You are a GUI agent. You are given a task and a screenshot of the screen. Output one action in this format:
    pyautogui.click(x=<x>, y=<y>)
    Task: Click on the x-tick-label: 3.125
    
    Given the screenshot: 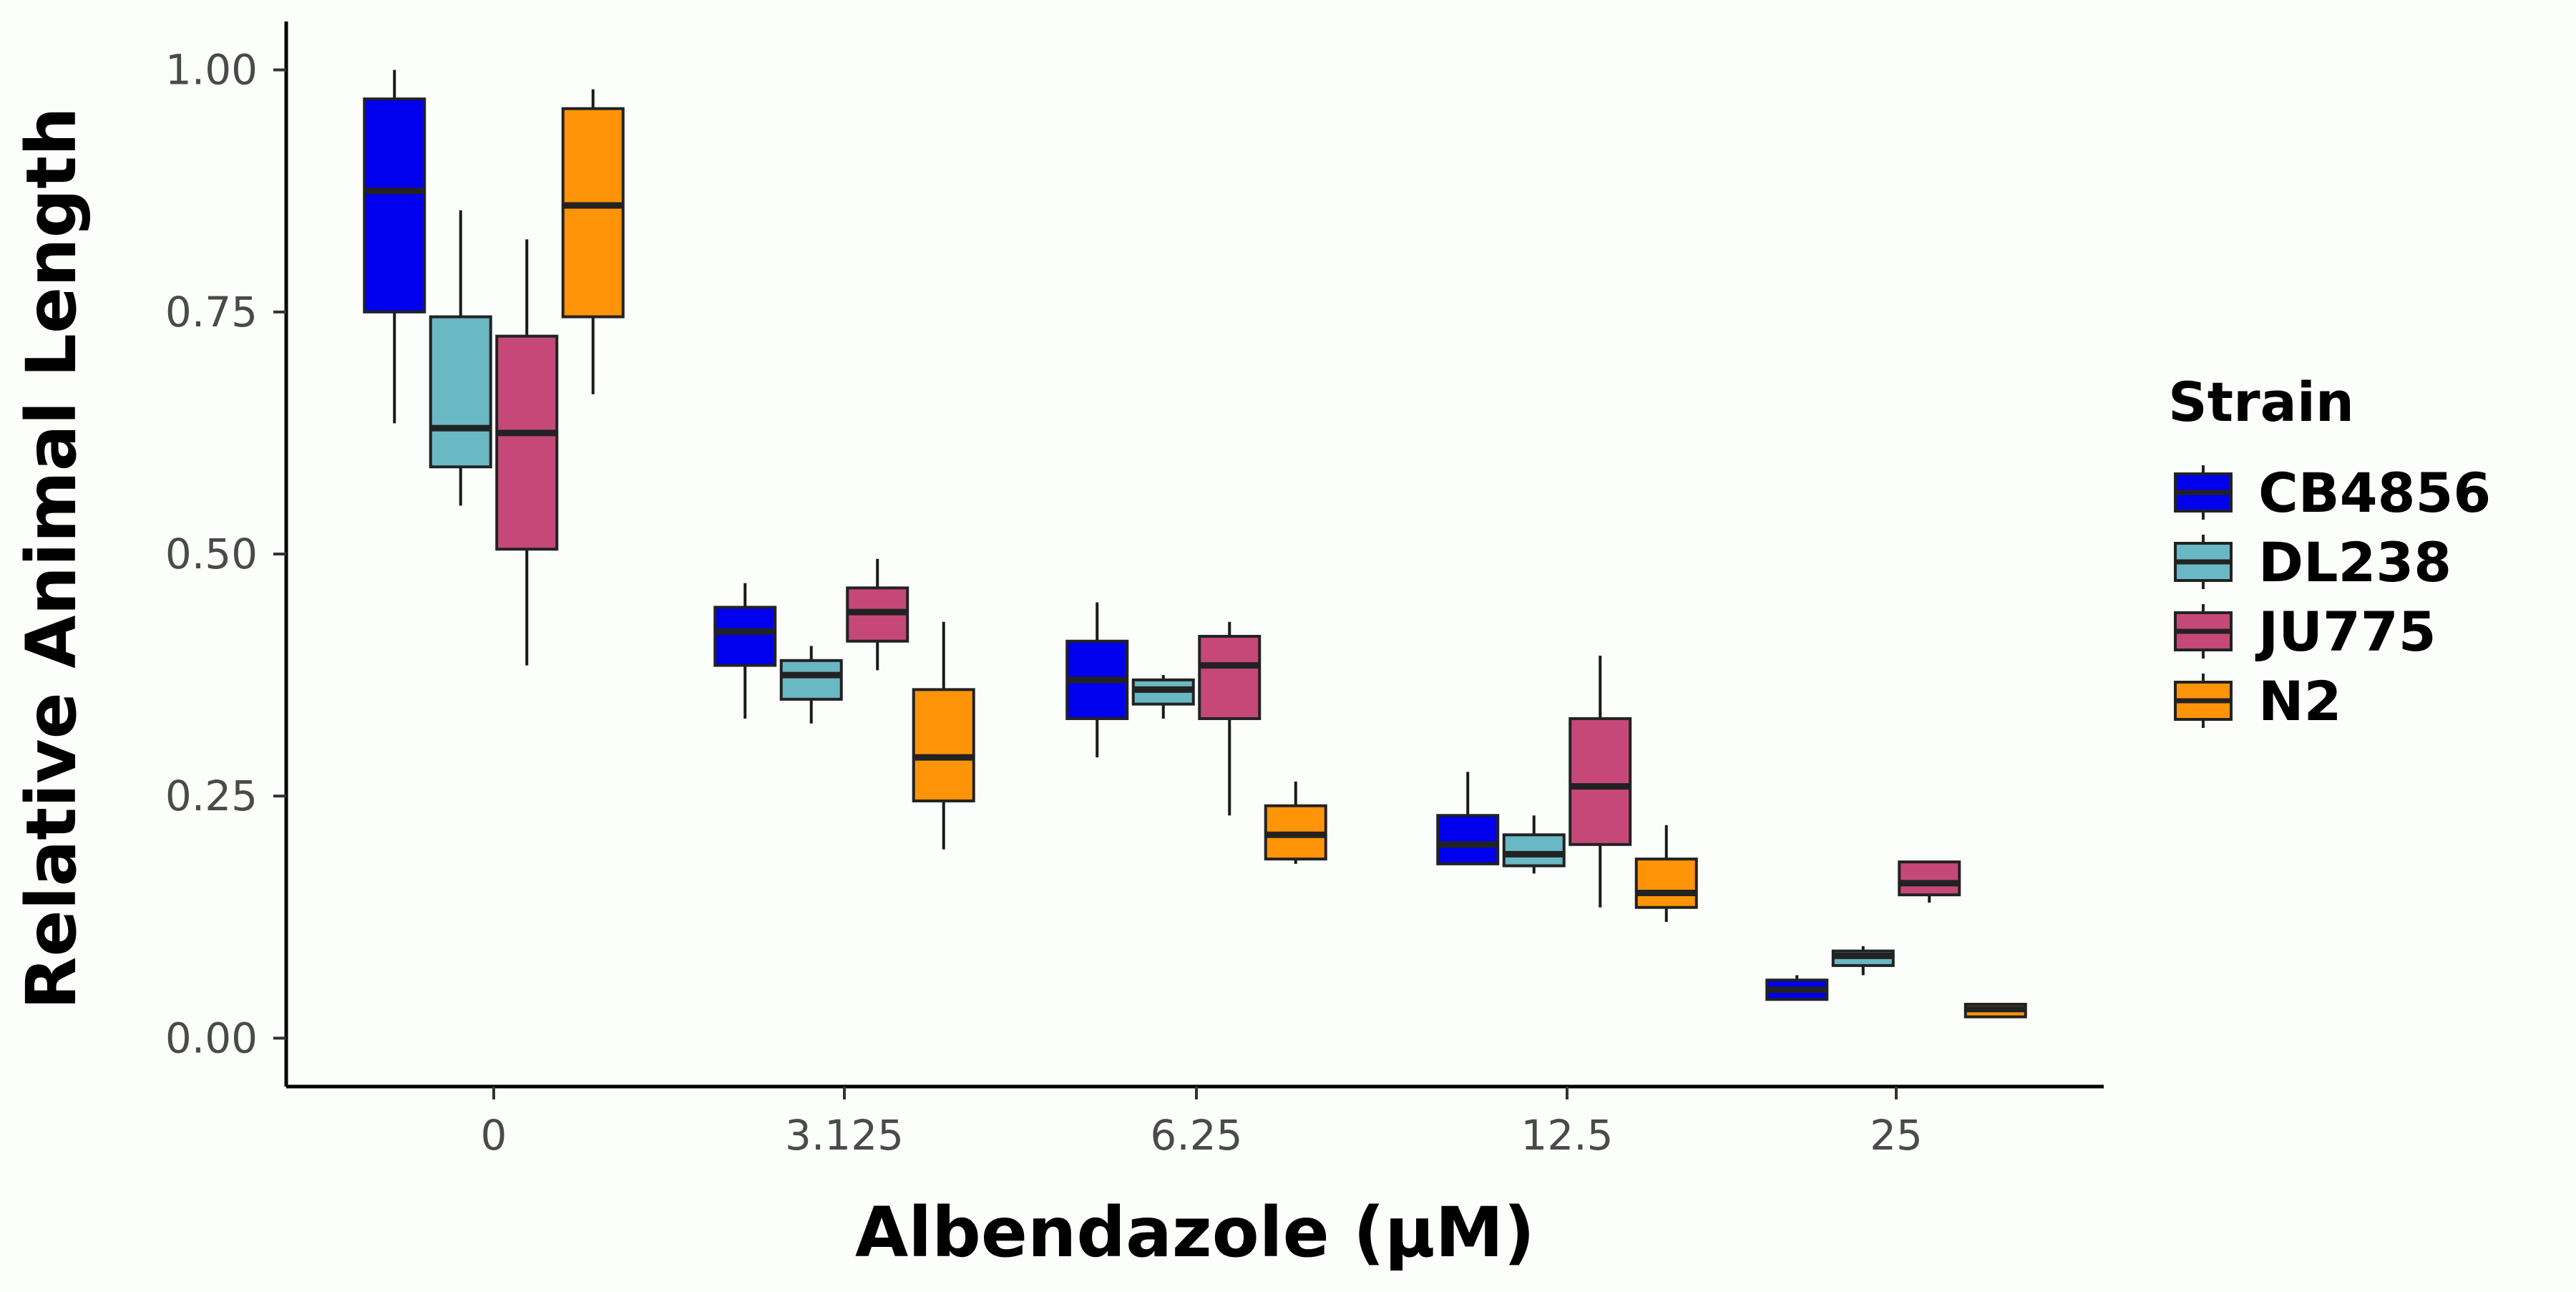 What is the action you would take?
    pyautogui.click(x=844, y=1135)
    